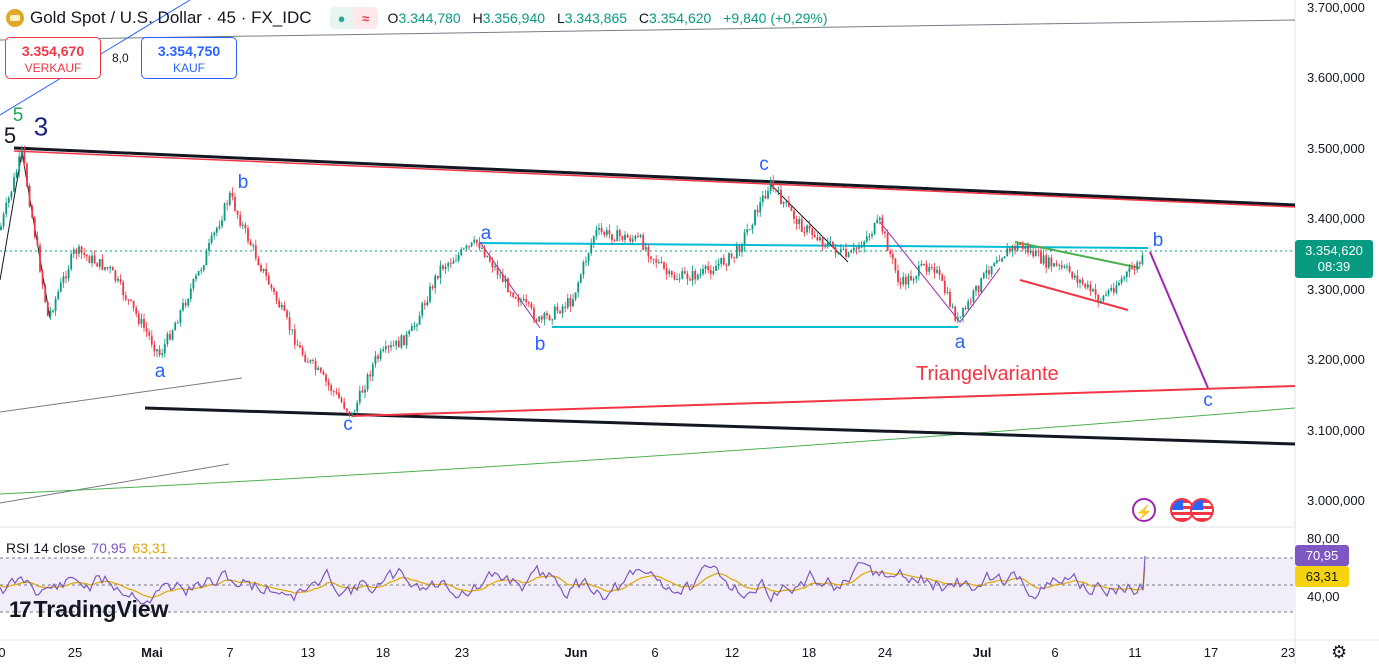  What do you see at coordinates (53, 58) in the screenshot?
I see `sell-button: 3.354,670 VERKAUF` at bounding box center [53, 58].